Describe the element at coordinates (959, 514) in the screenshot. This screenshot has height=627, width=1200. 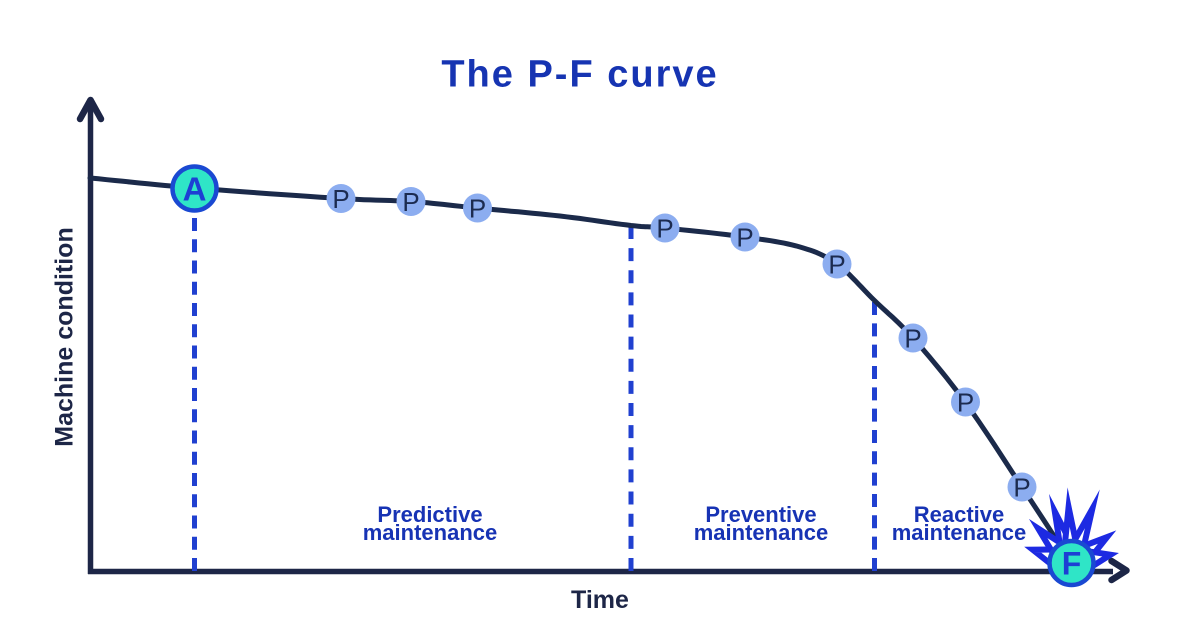
I see `svg-text: Reactive` at that location.